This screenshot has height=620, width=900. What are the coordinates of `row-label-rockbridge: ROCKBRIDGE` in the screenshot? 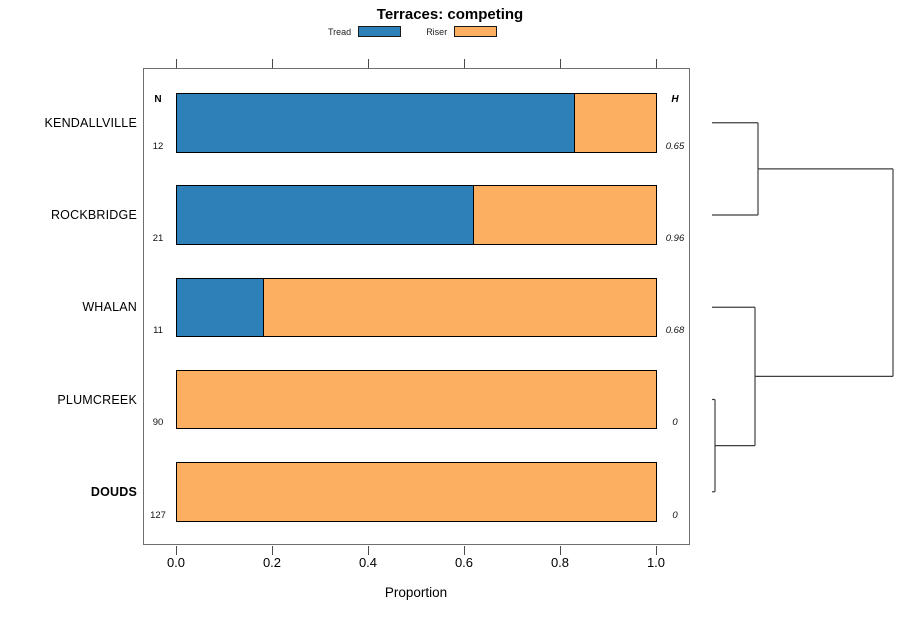 It's located at (93, 215).